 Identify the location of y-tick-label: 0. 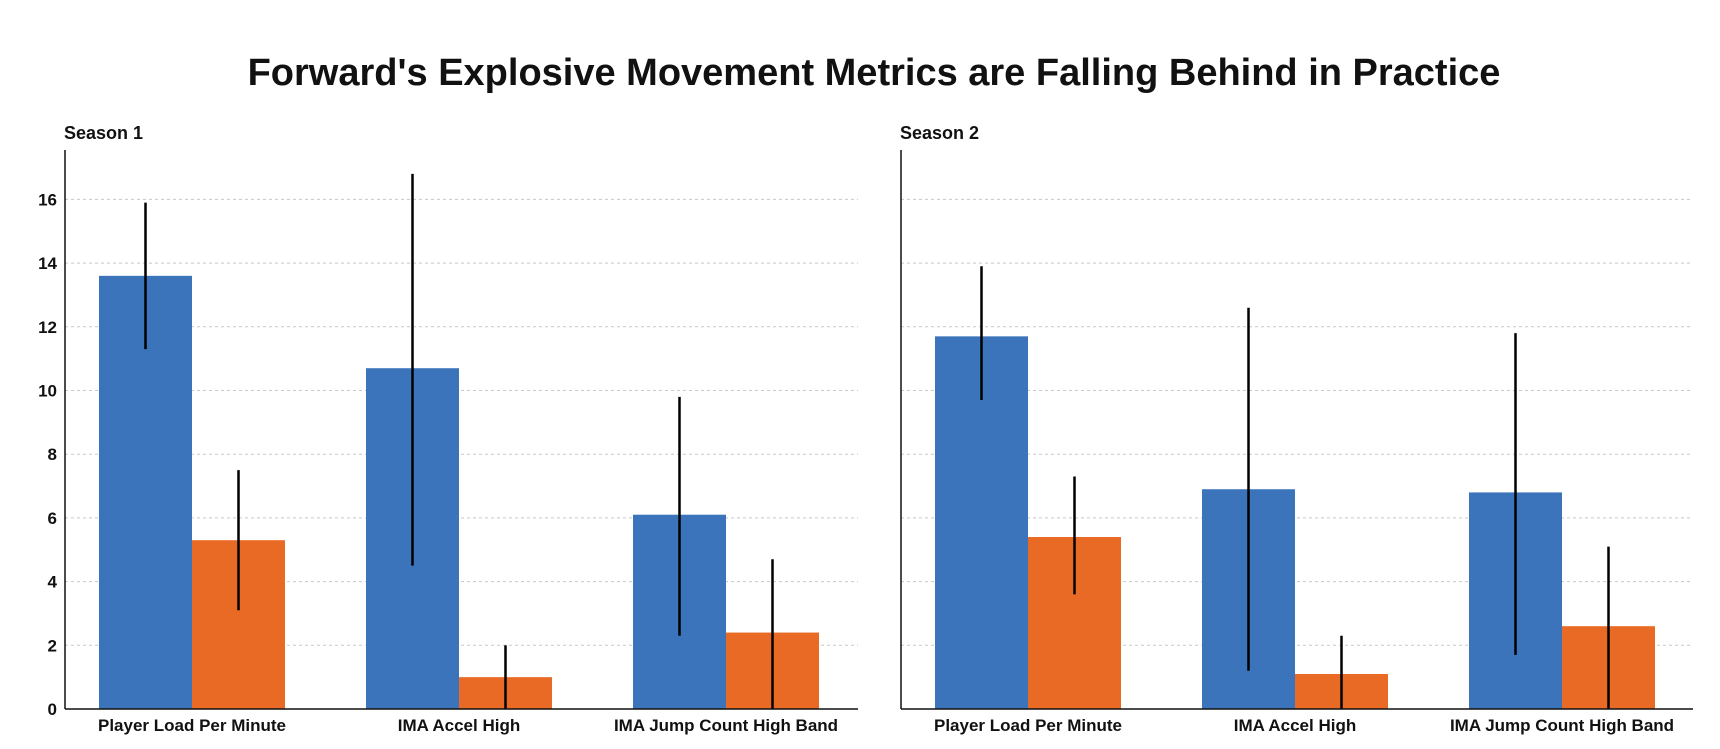
(52, 709).